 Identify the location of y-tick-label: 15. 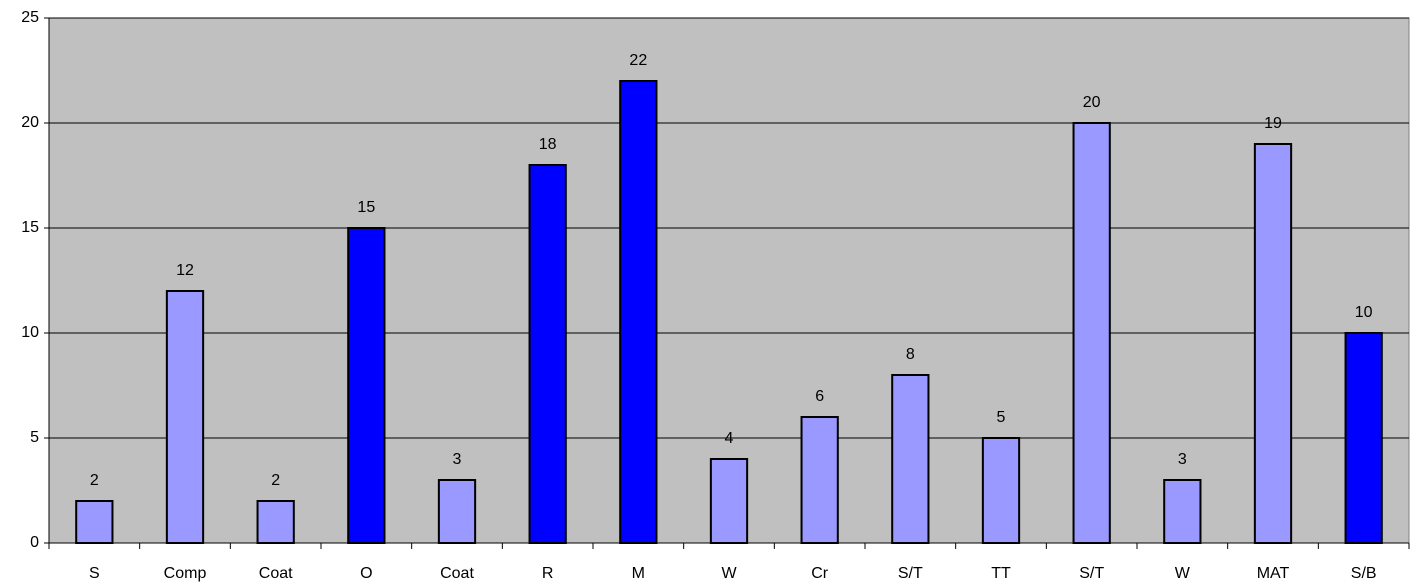
(30, 227).